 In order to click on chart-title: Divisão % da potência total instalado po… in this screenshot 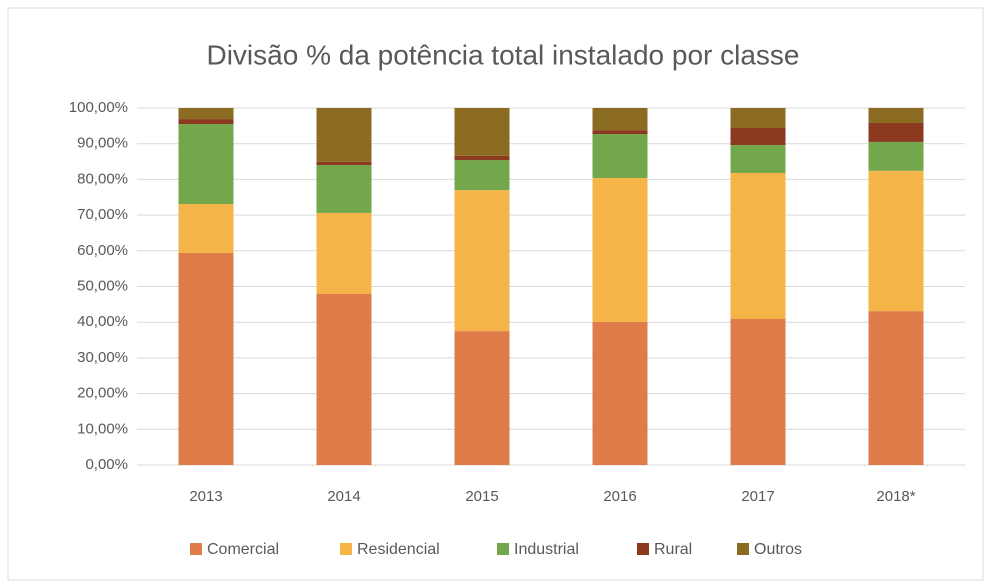, I will do `click(502, 54)`.